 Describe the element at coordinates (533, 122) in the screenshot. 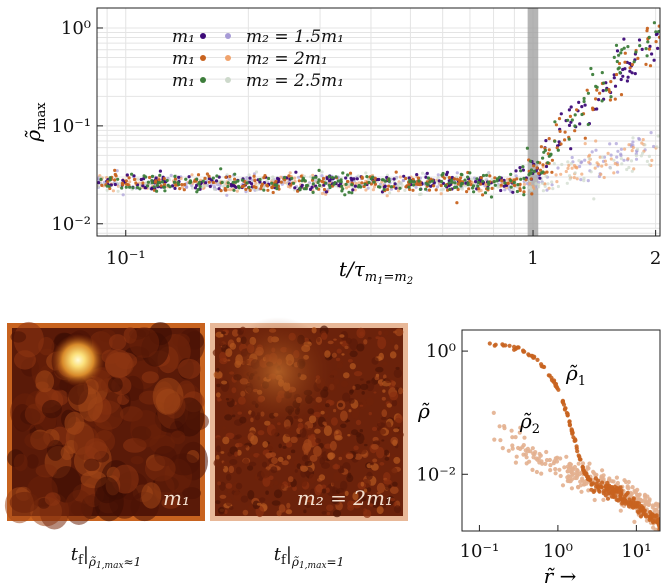

I see `highlight-band` at that location.